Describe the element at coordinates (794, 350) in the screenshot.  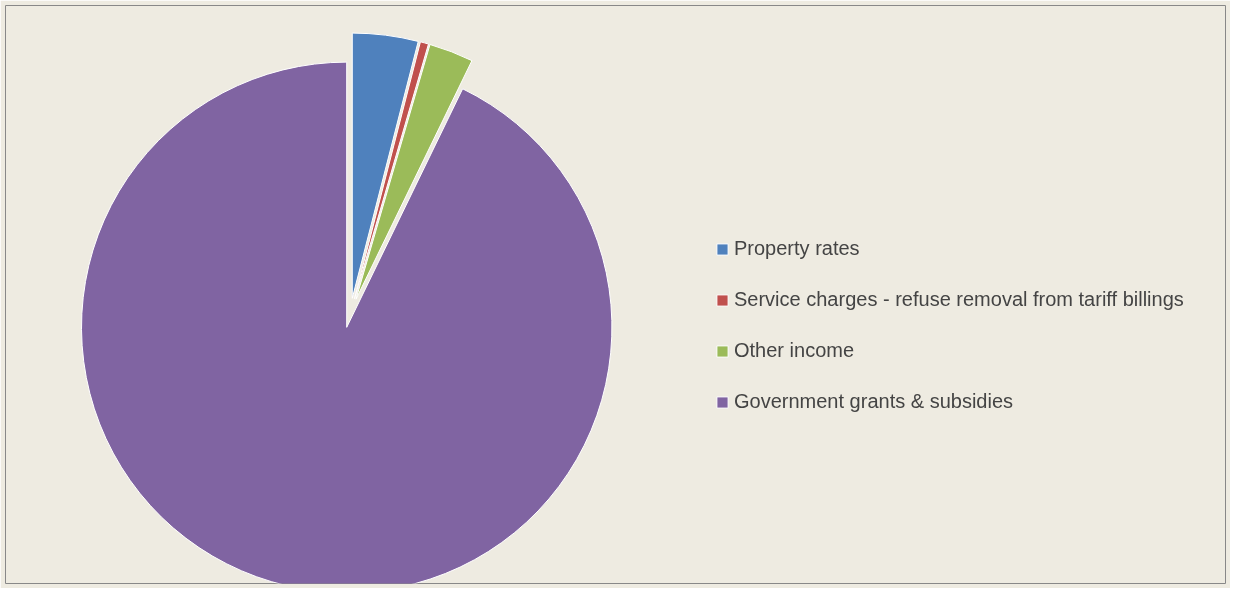
I see `legend-label: Other income` at that location.